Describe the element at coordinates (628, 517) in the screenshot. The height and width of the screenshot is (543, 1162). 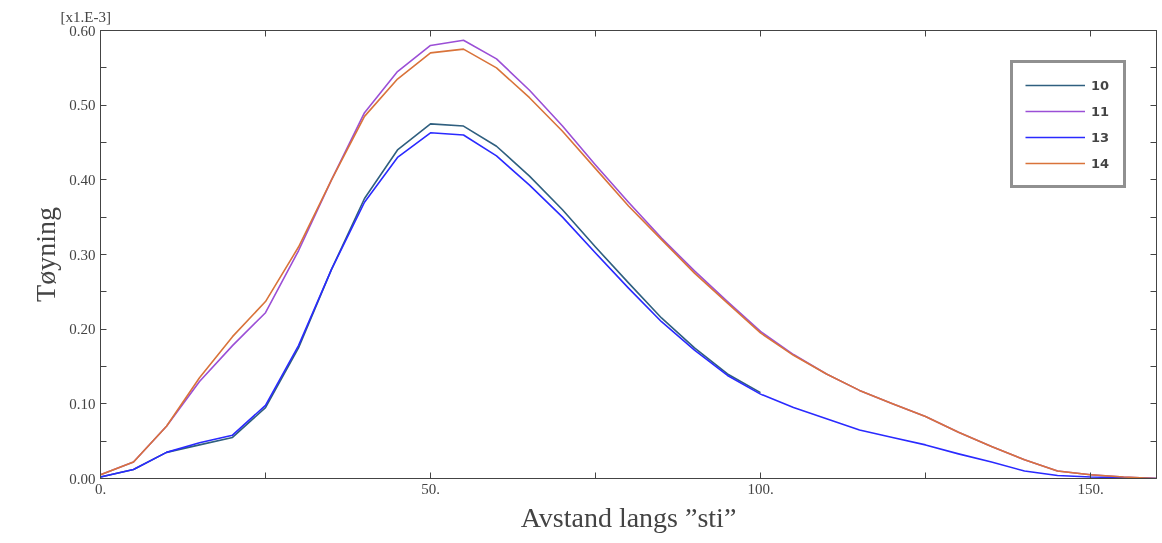
I see `x-axis-title: Avstand langs ”sti”` at that location.